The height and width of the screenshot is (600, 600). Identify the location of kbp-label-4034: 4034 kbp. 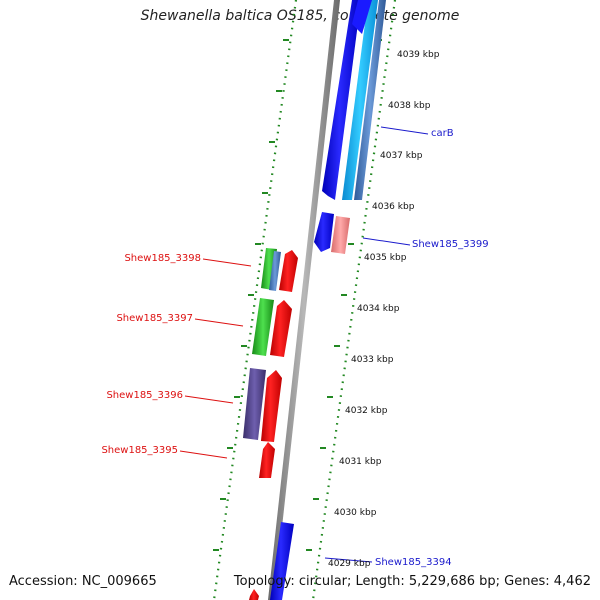
(378, 309).